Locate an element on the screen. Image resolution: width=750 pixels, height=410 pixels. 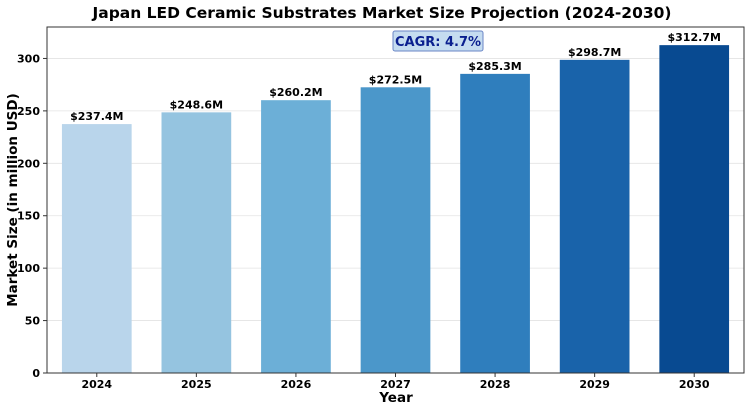
cagr-annotation: CAGR: 4.7% is located at coordinates (438, 41).